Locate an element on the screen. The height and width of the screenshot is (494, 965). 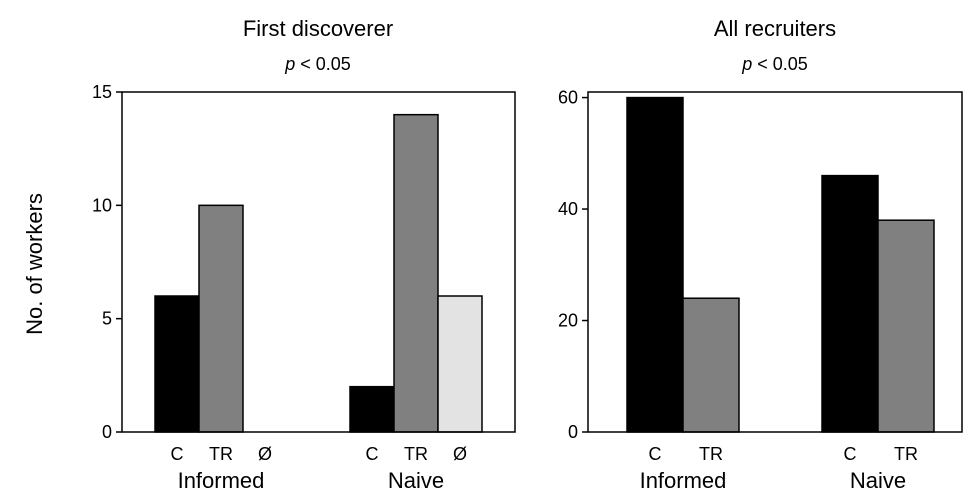
y-tick-label: 60 is located at coordinates (568, 98).